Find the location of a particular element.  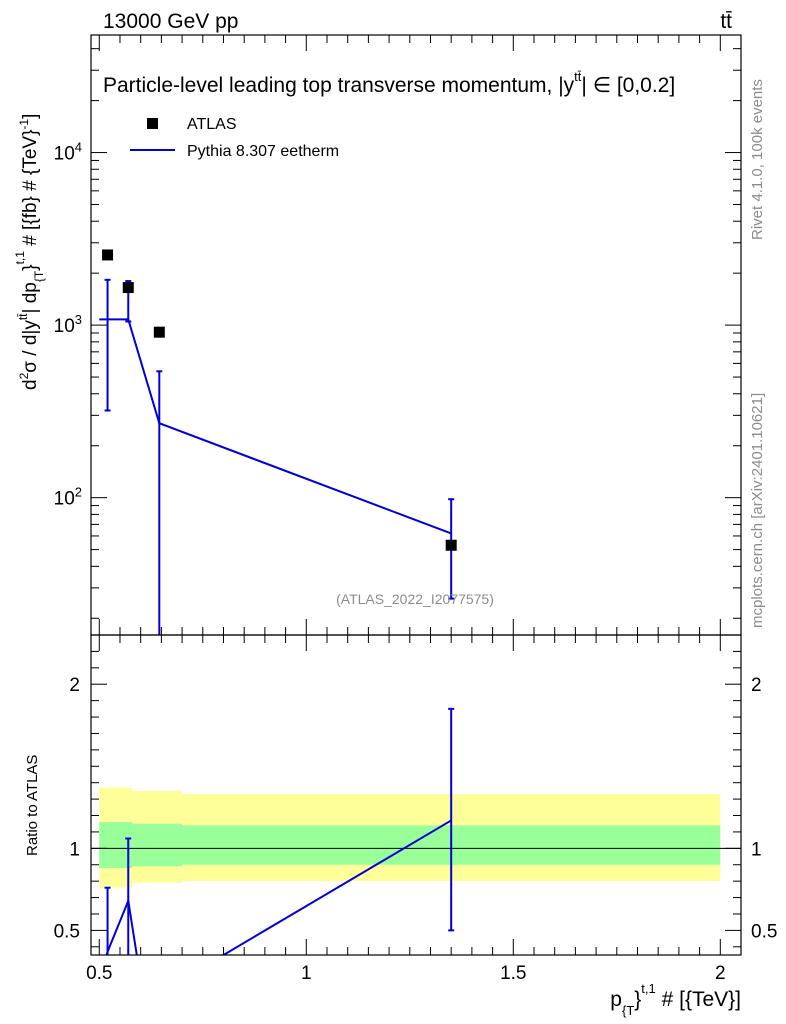

header-energy-label: 13000 GeV pp is located at coordinates (170, 21).